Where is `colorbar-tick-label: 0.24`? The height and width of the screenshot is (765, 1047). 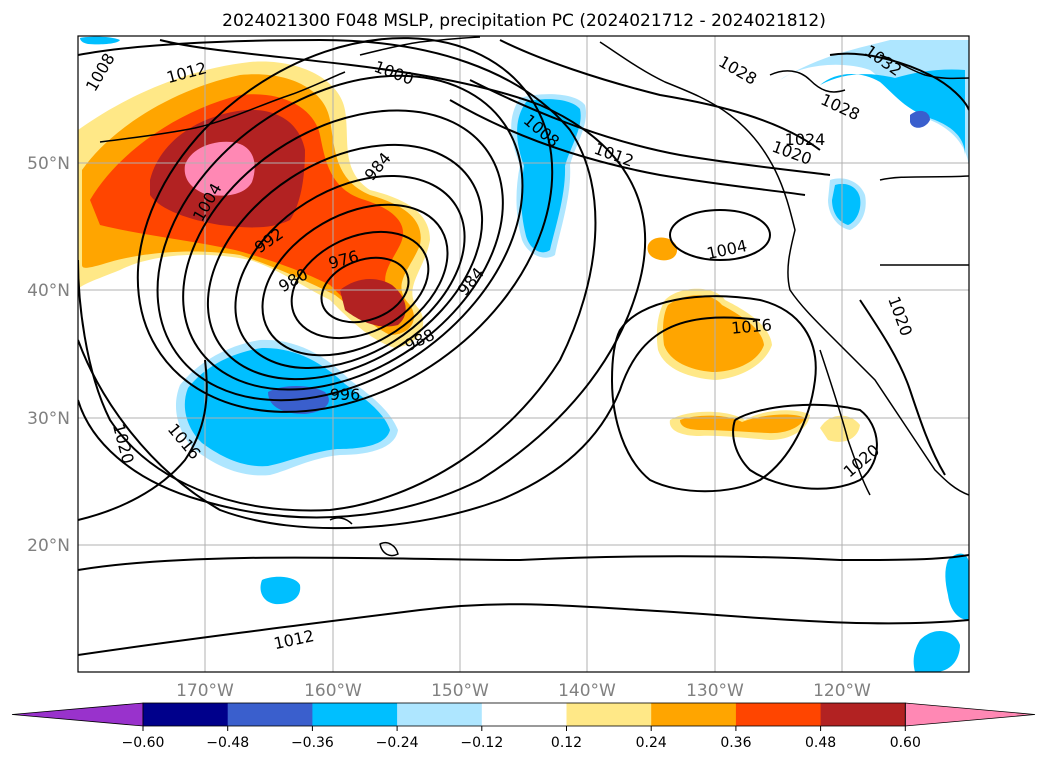
colorbar-tick-label: 0.24 is located at coordinates (651, 743).